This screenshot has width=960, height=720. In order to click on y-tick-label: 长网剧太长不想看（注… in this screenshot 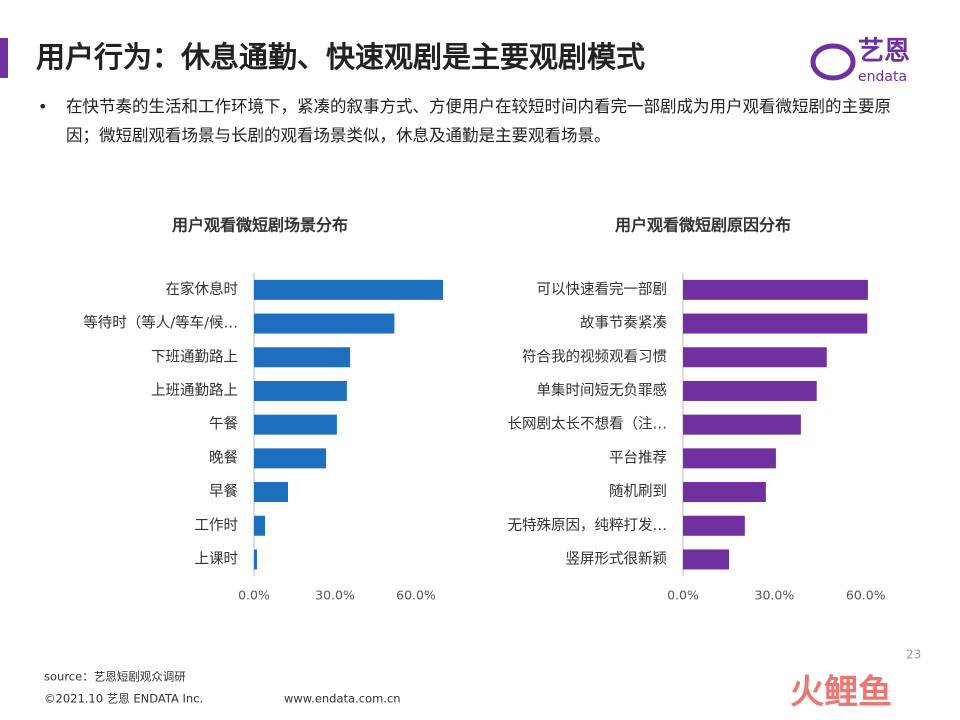, I will do `click(588, 424)`.